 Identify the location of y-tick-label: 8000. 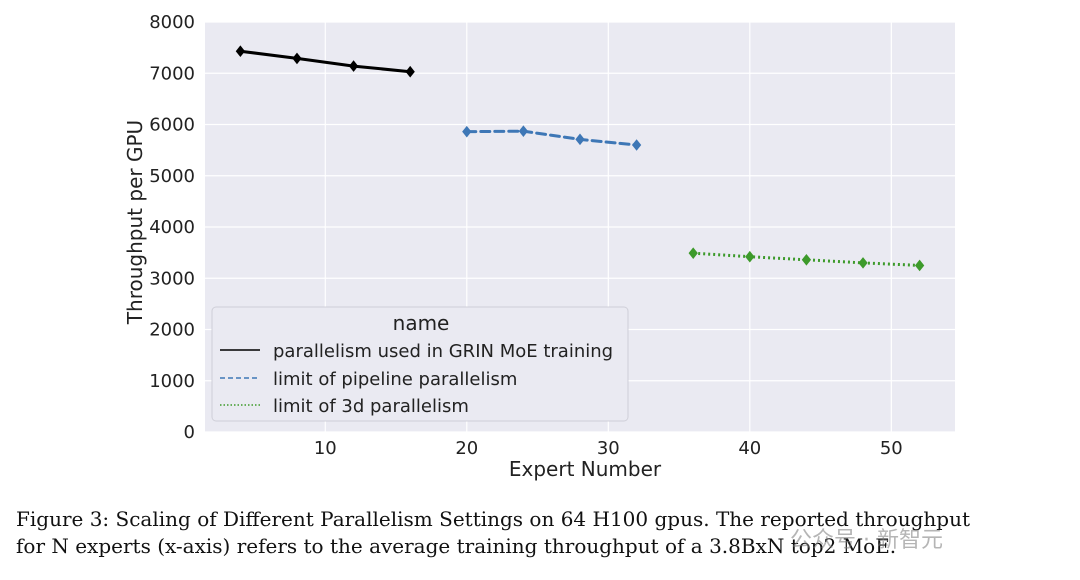
(172, 22).